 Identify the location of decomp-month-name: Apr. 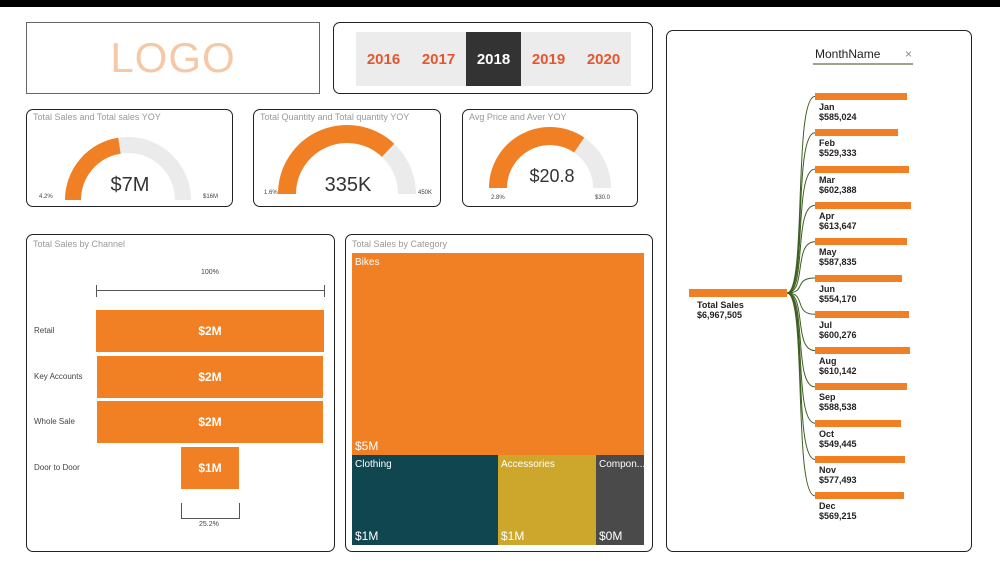
(827, 215).